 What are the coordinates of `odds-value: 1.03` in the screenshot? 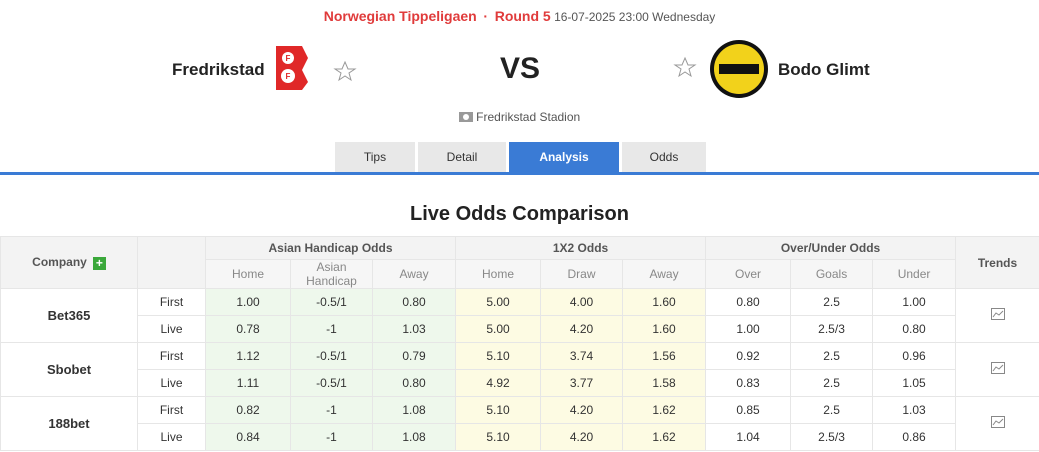 It's located at (914, 410).